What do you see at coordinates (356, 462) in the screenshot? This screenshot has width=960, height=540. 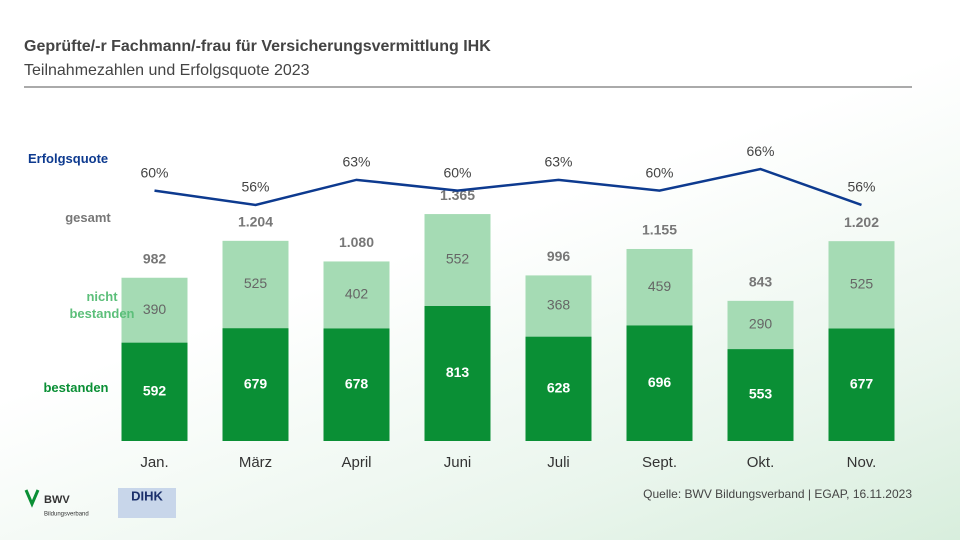 I see `x-tick-label: April` at bounding box center [356, 462].